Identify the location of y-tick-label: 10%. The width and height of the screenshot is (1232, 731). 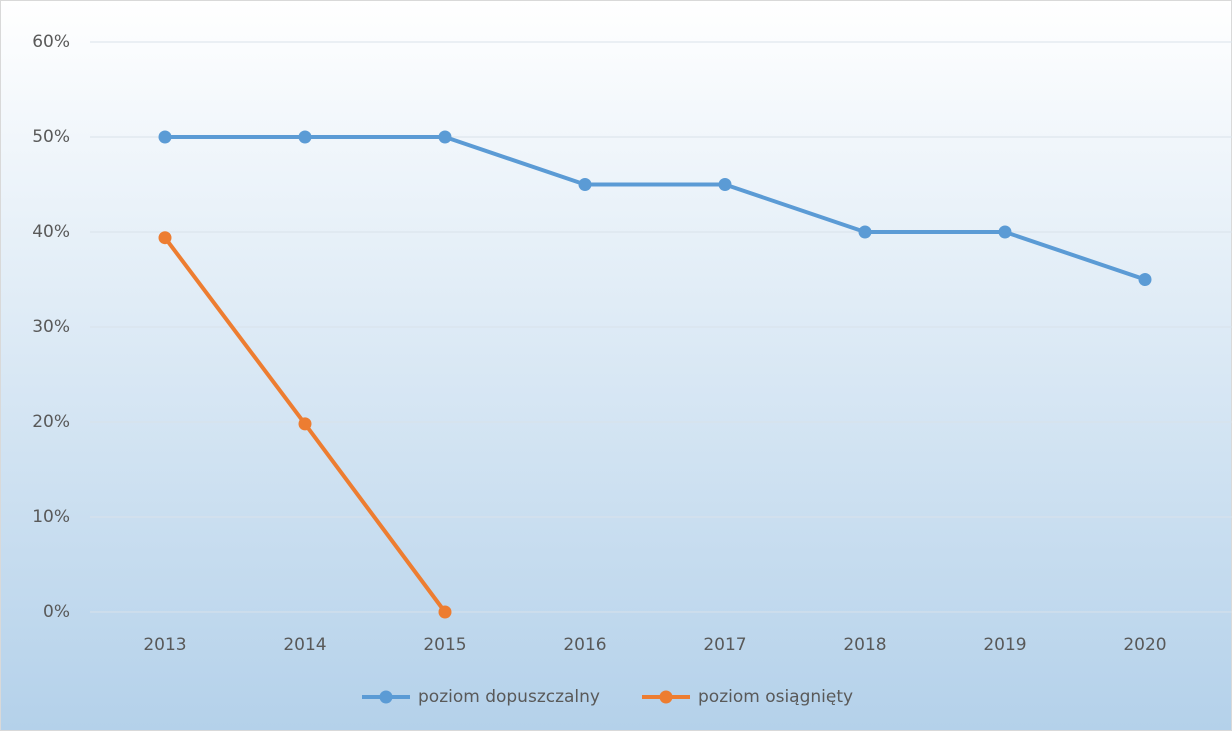
(51, 517).